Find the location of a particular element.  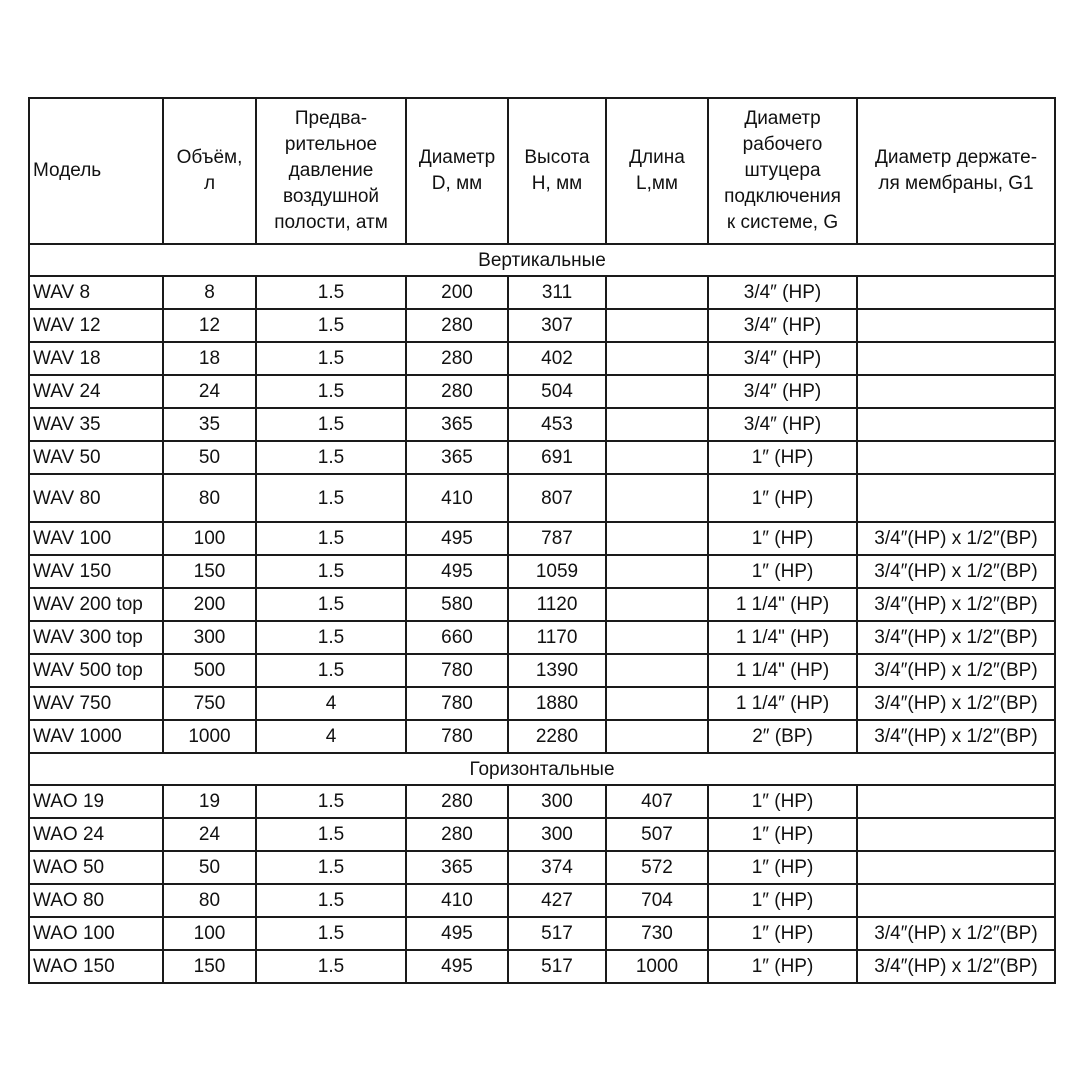

table-row: WAO 50 50 1.5 365 374 572 1″ (НР) is located at coordinates (542, 867).